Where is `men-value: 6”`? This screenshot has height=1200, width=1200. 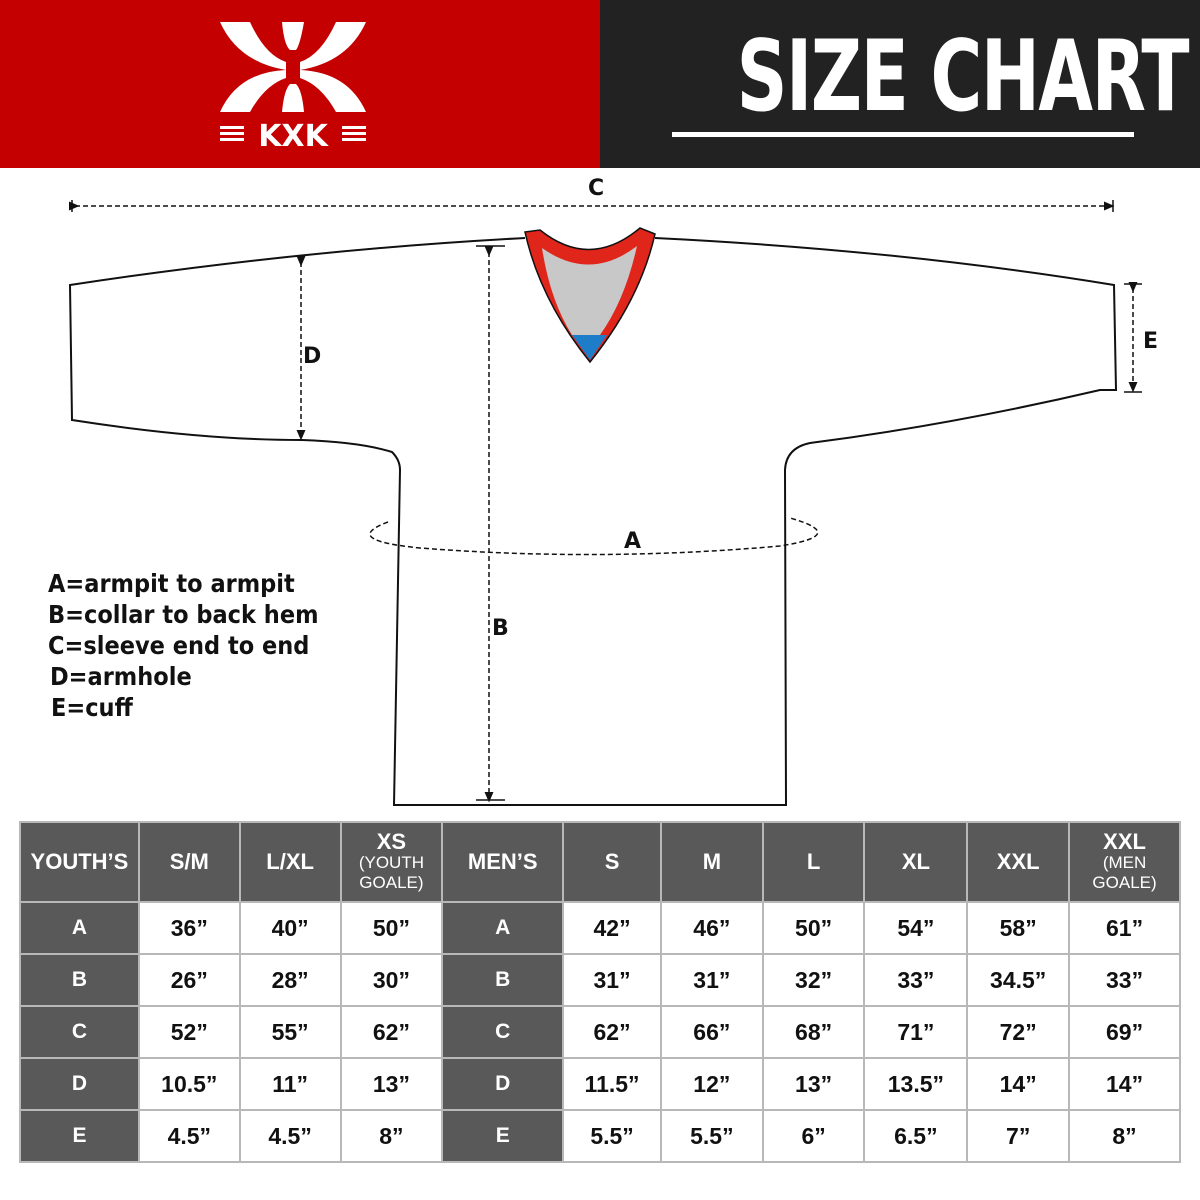
men-value: 6” is located at coordinates (813, 1136).